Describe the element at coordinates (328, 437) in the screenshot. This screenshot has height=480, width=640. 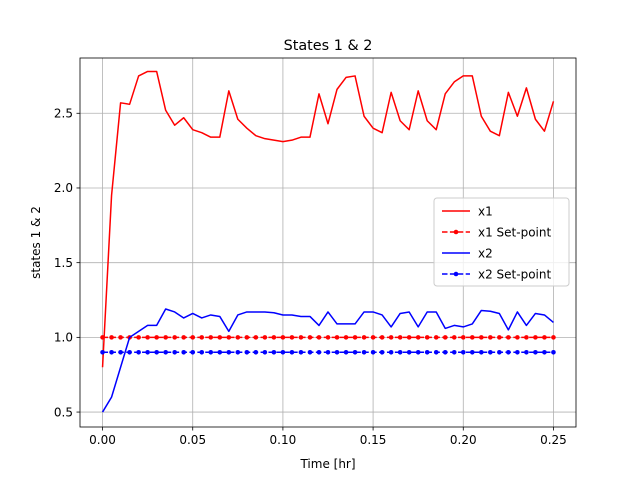
I see `x-axis-ticks: 0.00 0.05 0.10 0.15 0.20 0.25` at that location.